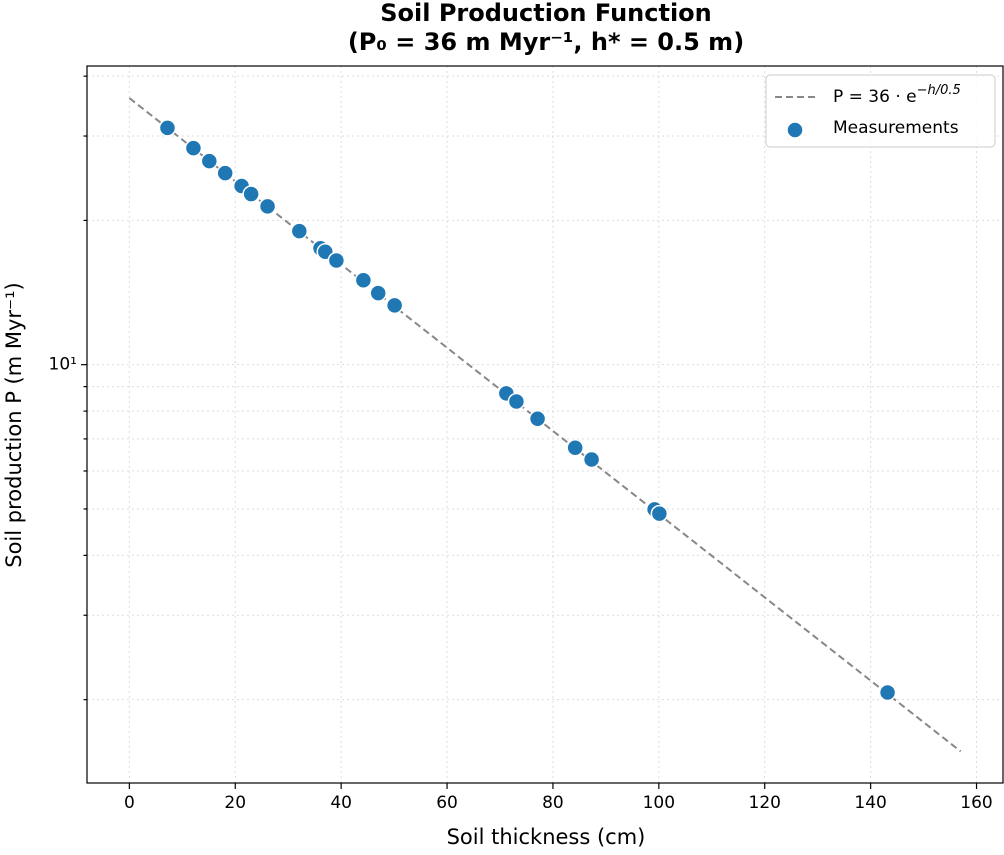 This screenshot has height=855, width=1004. Describe the element at coordinates (939, 90) in the screenshot. I see `legend-label-superscript: −h/0.5` at that location.